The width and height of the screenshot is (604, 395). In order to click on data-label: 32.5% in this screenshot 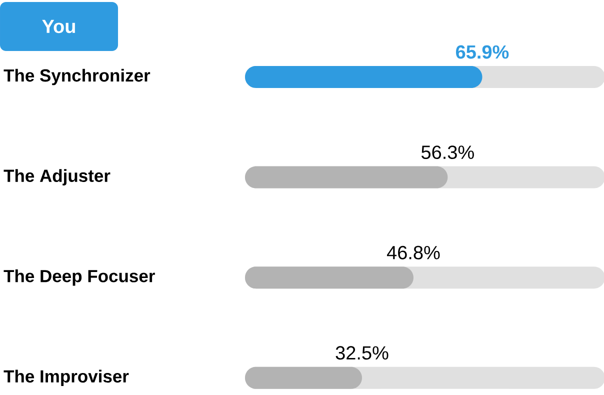, I will do `click(362, 353)`.